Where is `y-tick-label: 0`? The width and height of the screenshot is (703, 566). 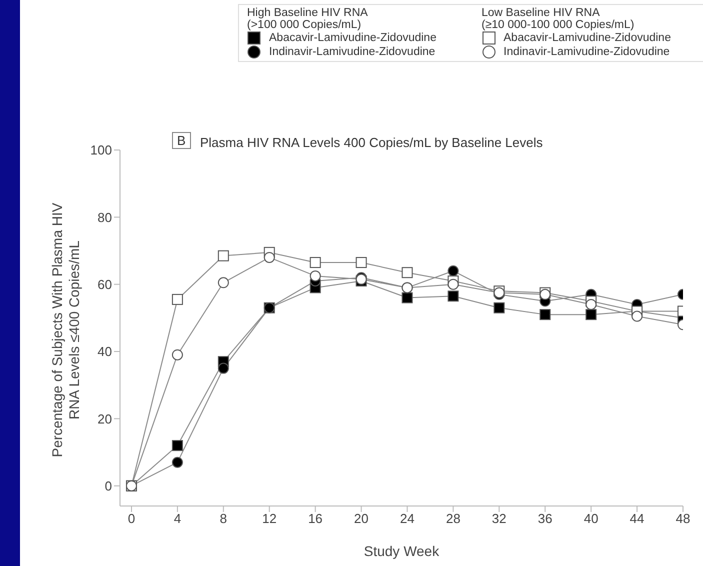 y-tick-label: 0 is located at coordinates (108, 486).